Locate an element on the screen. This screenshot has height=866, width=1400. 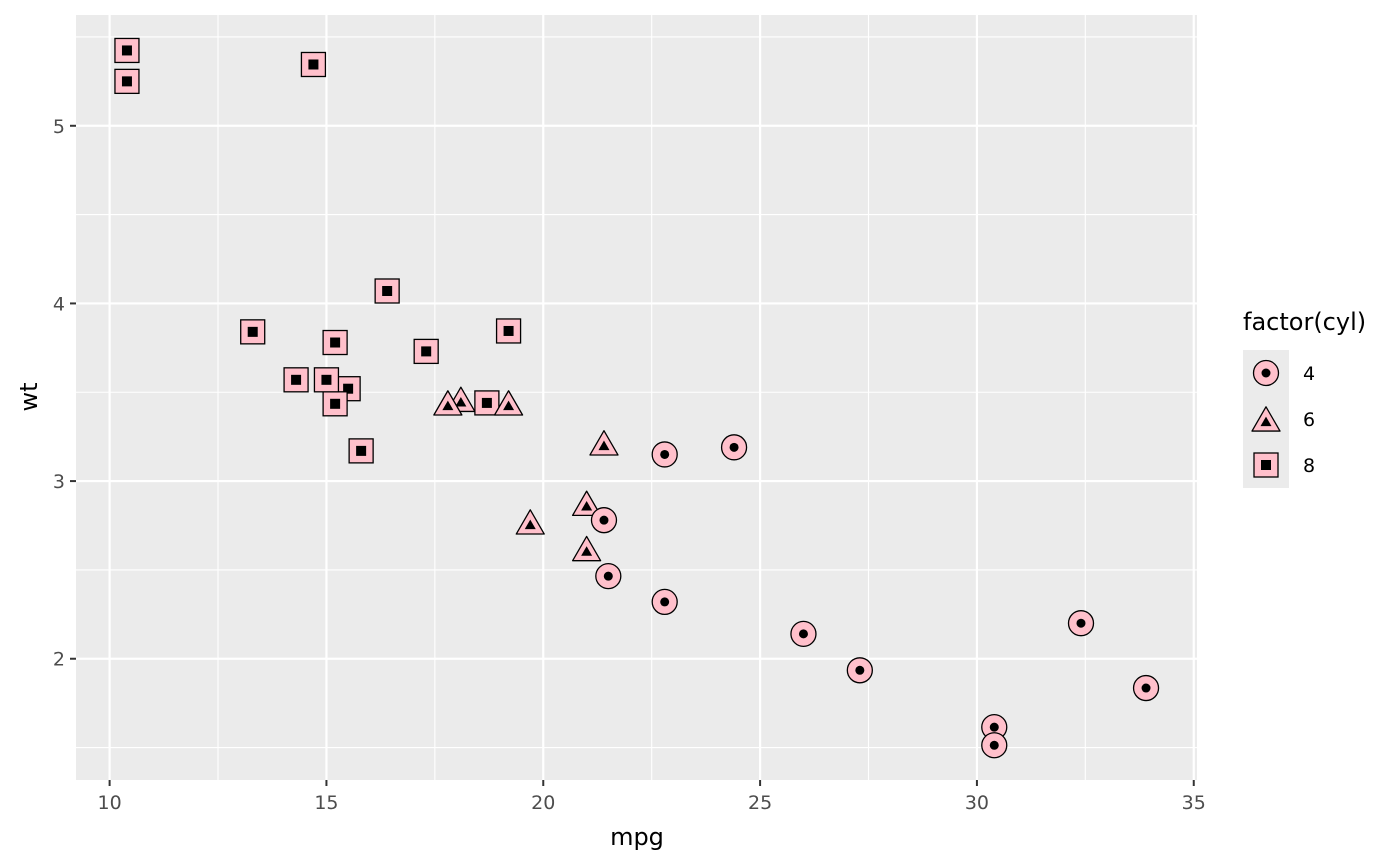
legend-key-circle is located at coordinates (1266, 373).